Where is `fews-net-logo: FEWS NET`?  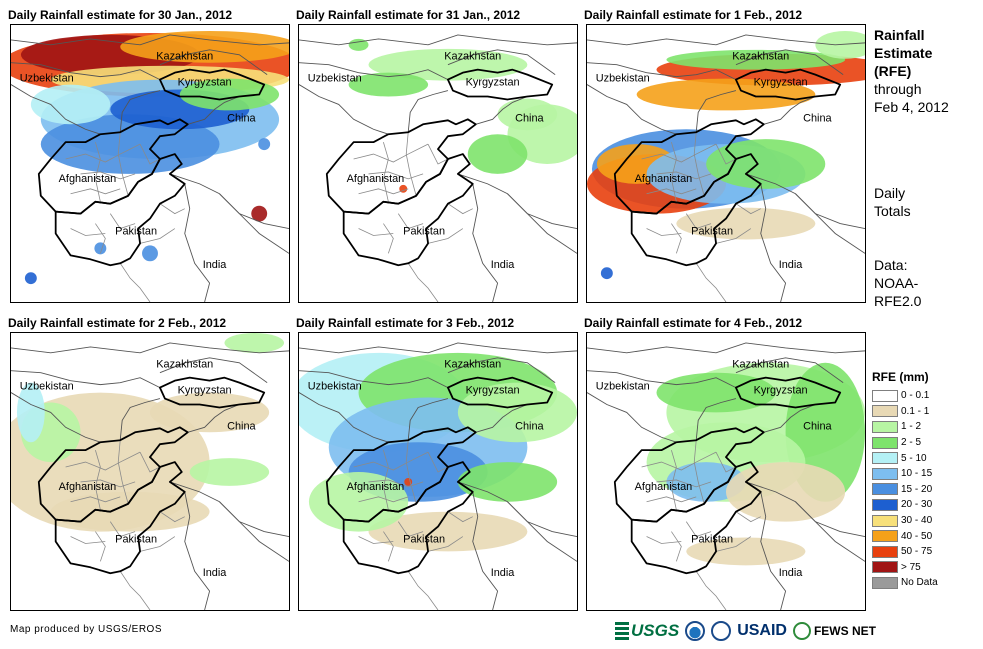 fews-net-logo: FEWS NET is located at coordinates (834, 631).